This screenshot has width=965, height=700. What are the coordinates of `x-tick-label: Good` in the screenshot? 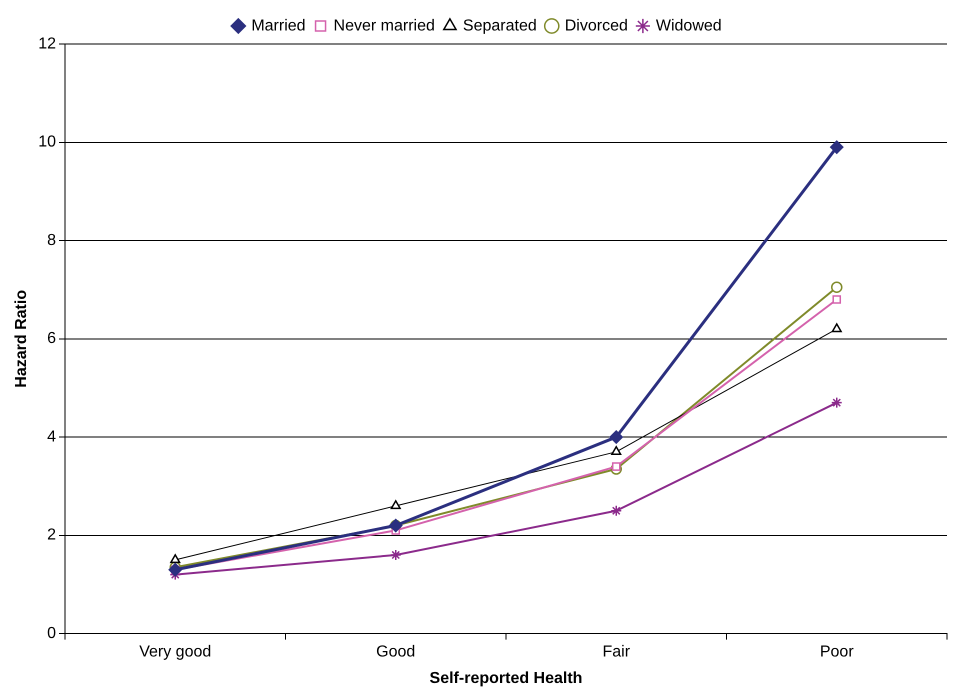 It's located at (396, 652).